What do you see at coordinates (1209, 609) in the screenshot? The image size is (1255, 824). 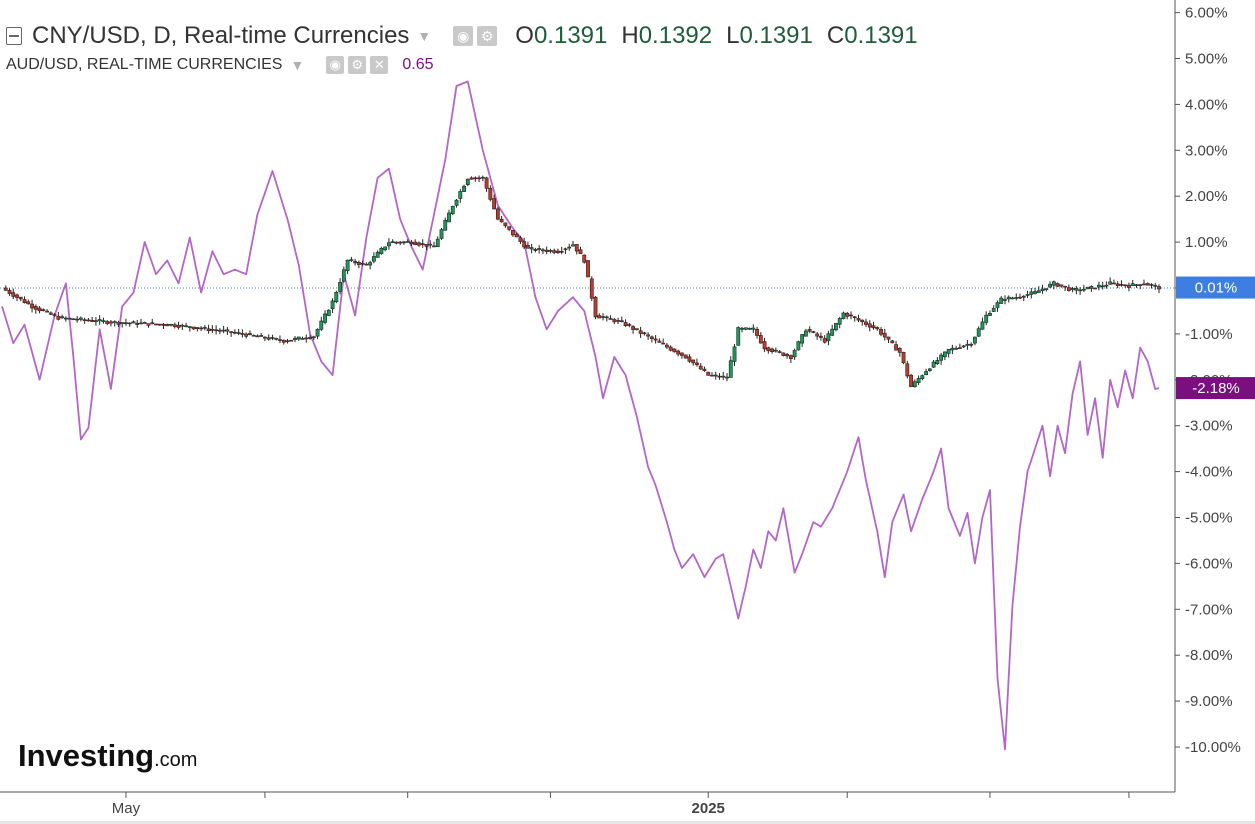 I see `y-tick-label: -7.00%` at bounding box center [1209, 609].